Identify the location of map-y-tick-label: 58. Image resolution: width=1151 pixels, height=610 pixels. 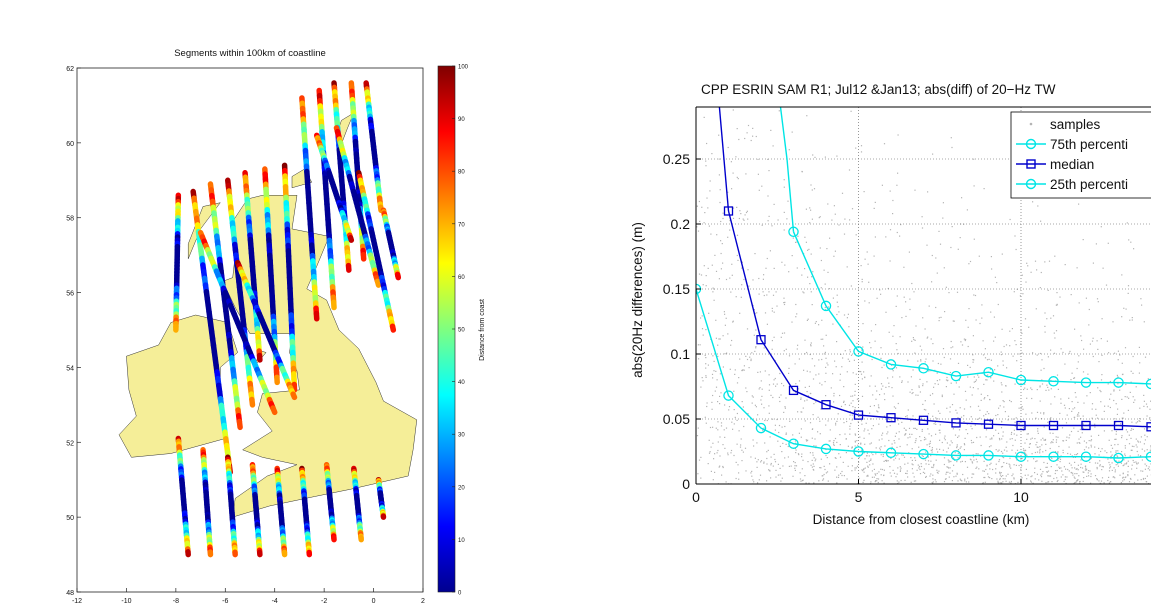
(70, 219).